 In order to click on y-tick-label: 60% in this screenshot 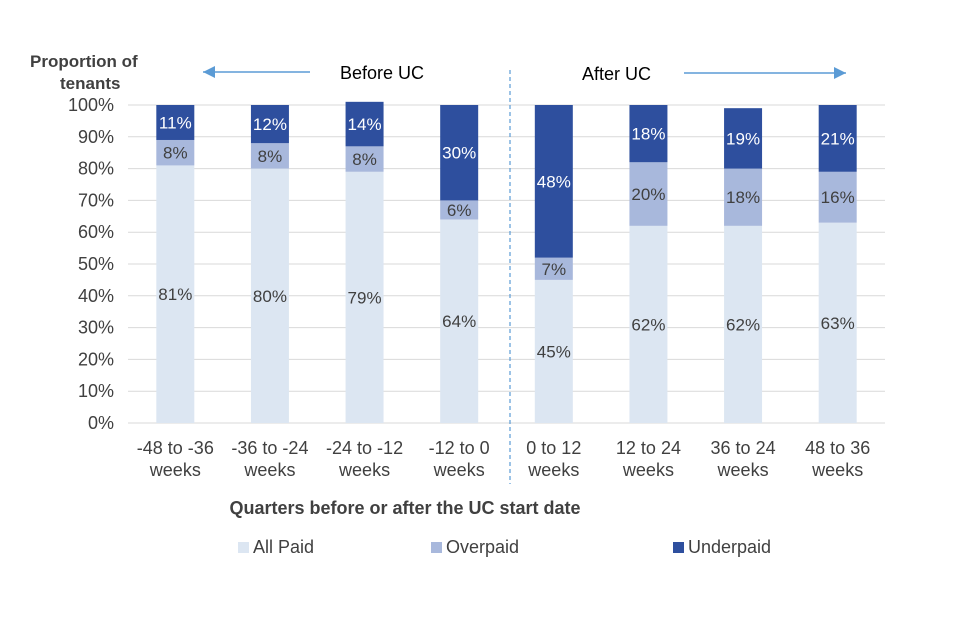, I will do `click(96, 232)`.